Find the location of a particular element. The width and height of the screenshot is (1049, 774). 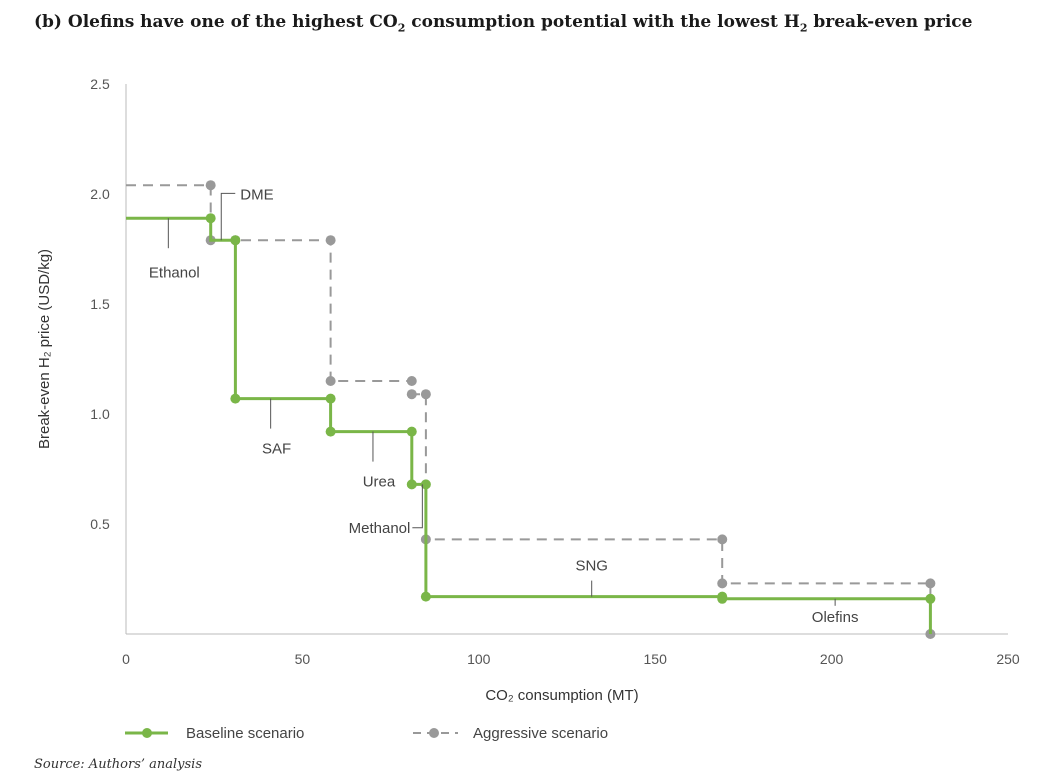

x-tick-label: 200 is located at coordinates (832, 659).